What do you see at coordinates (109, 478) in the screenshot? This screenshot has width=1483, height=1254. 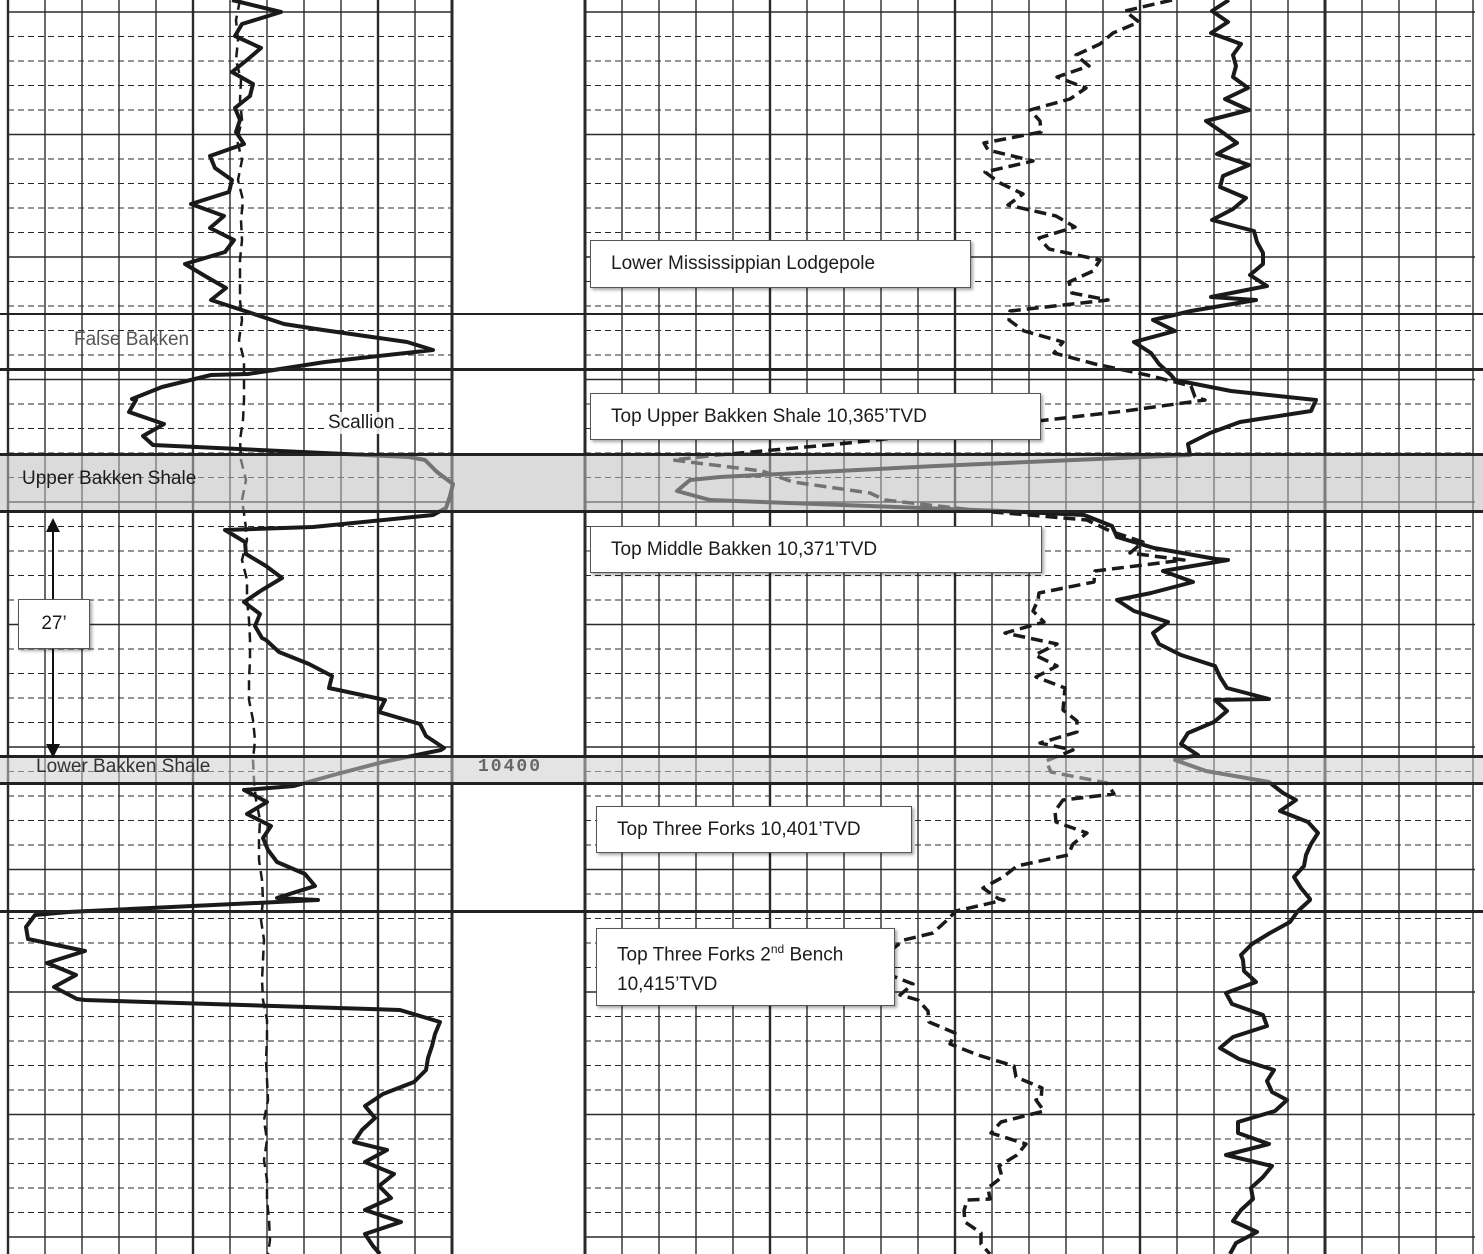 I see `upper-bakken-shale-label: Upper Bakken Shale` at bounding box center [109, 478].